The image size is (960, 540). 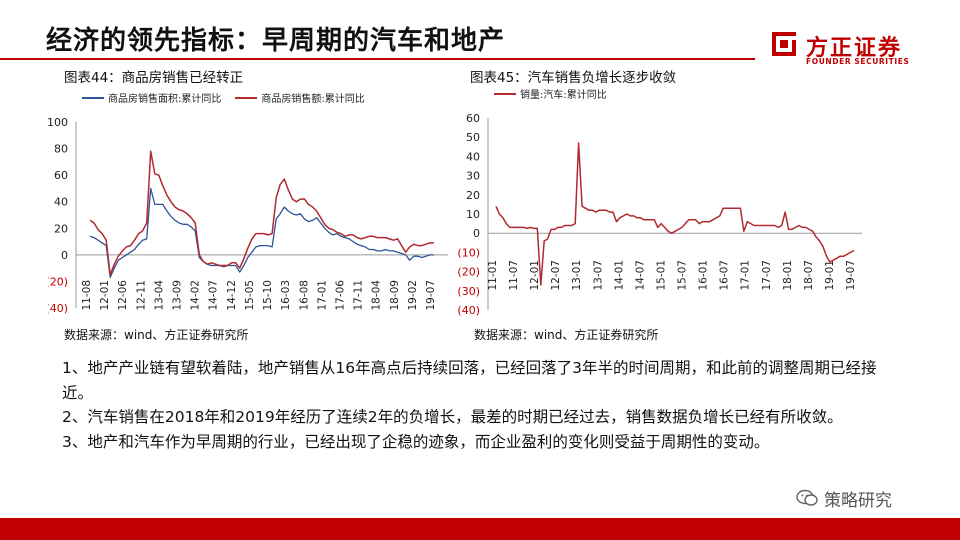 I want to click on chart1-x-tick-label: 12-01, so click(x=105, y=295).